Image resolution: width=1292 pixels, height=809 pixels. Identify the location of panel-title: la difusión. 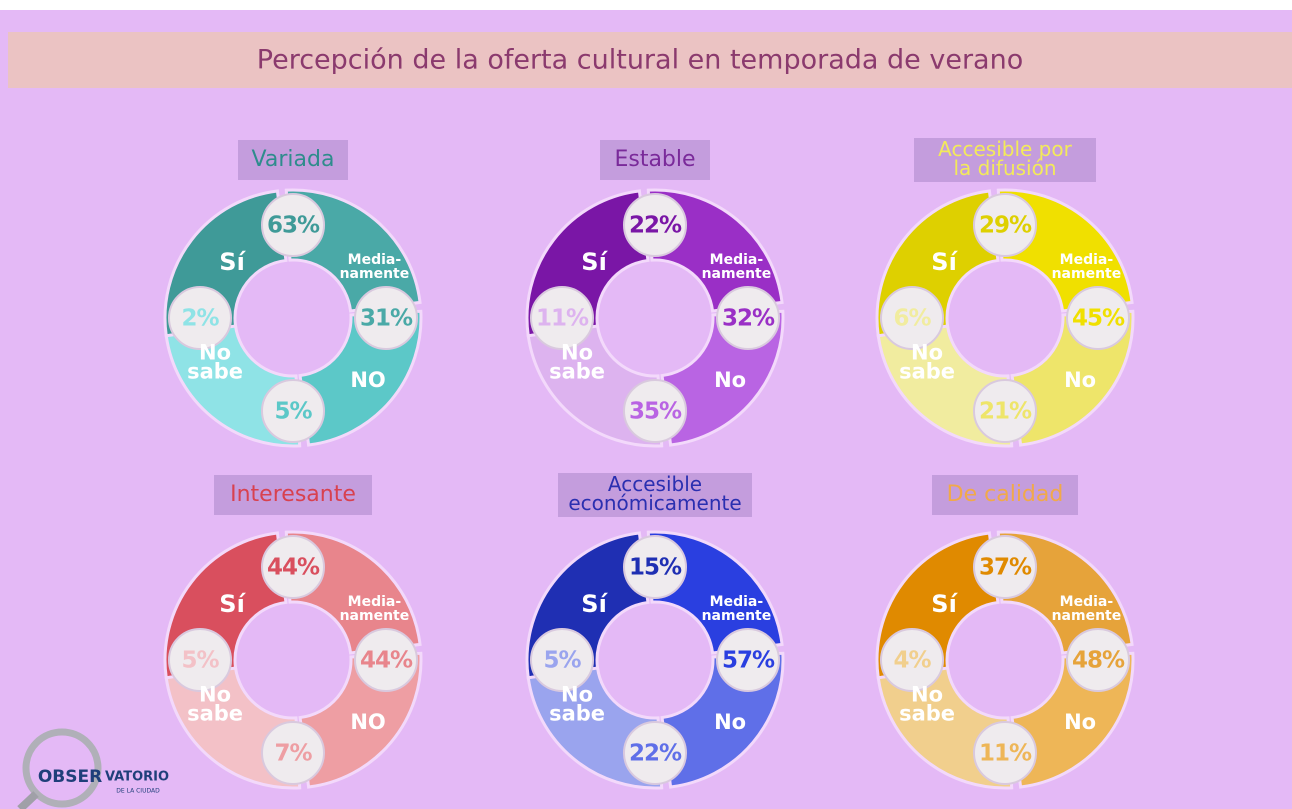
(1004, 168).